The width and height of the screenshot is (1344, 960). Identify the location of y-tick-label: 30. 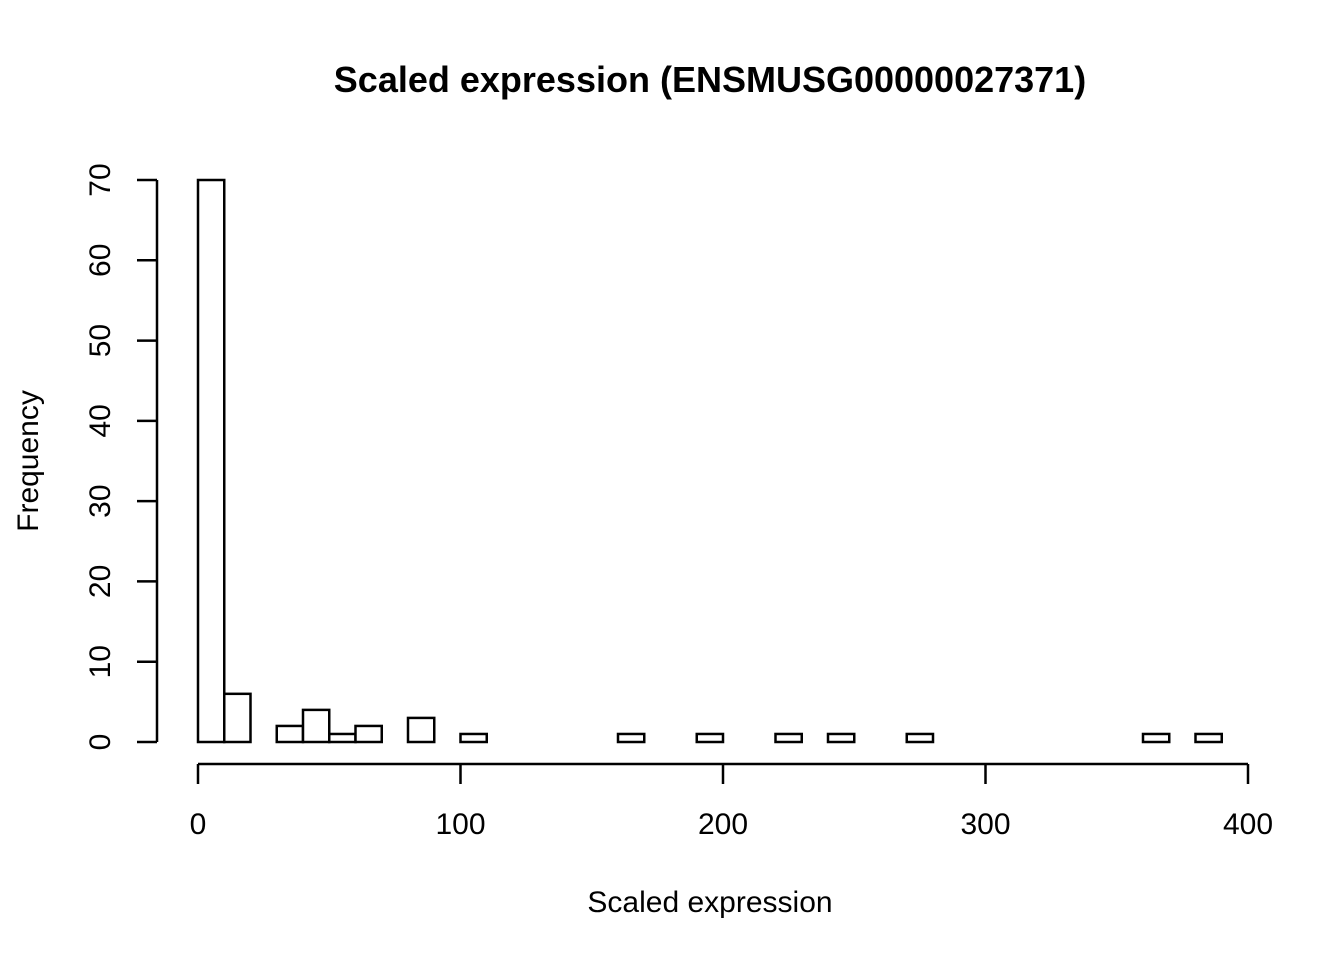
(100, 500).